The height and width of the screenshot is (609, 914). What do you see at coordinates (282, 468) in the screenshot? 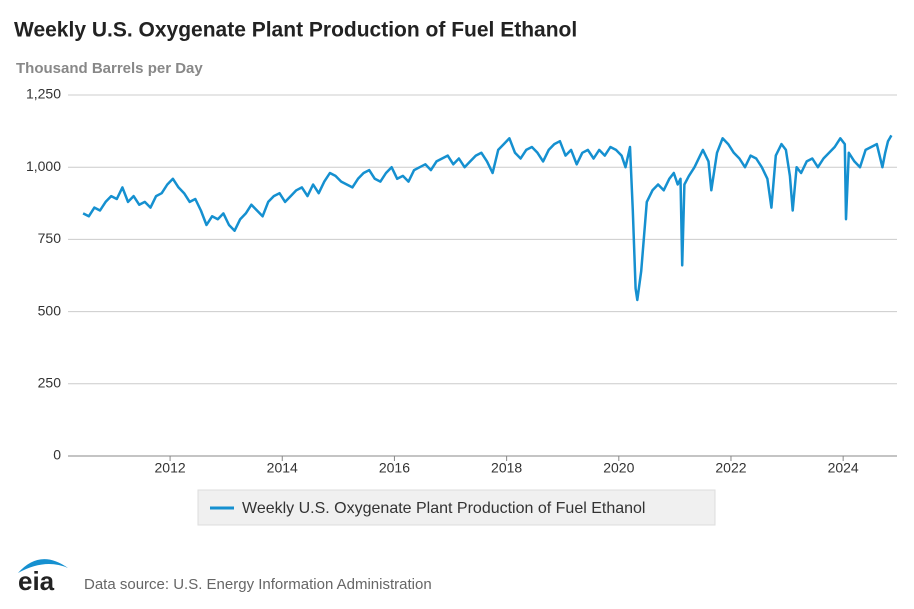
I see `x-tick-label: 2014` at bounding box center [282, 468].